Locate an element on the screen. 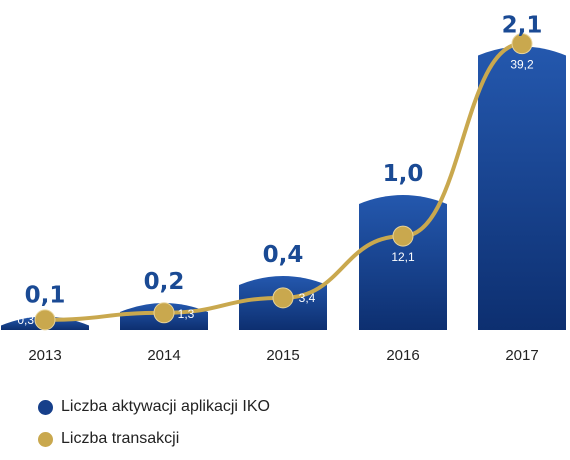 Image resolution: width=570 pixels, height=460 pixels. bar-2017 is located at coordinates (522, 188).